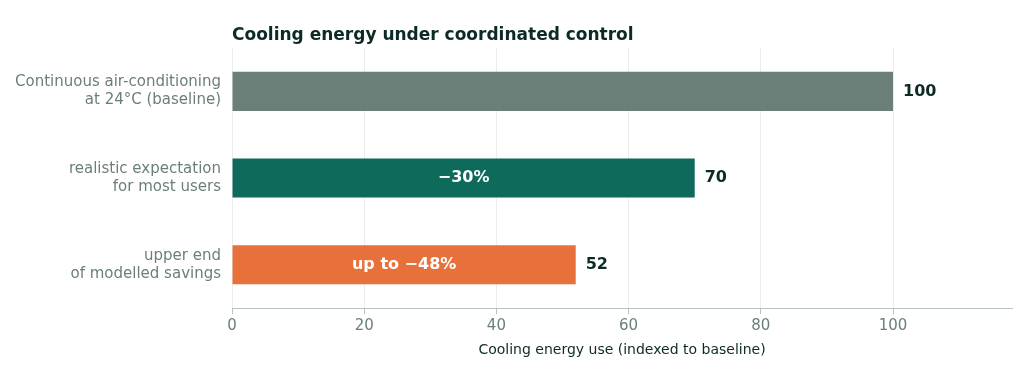 This screenshot has height=371, width=1024. What do you see at coordinates (893, 325) in the screenshot?
I see `x-tick-label: 100` at bounding box center [893, 325].